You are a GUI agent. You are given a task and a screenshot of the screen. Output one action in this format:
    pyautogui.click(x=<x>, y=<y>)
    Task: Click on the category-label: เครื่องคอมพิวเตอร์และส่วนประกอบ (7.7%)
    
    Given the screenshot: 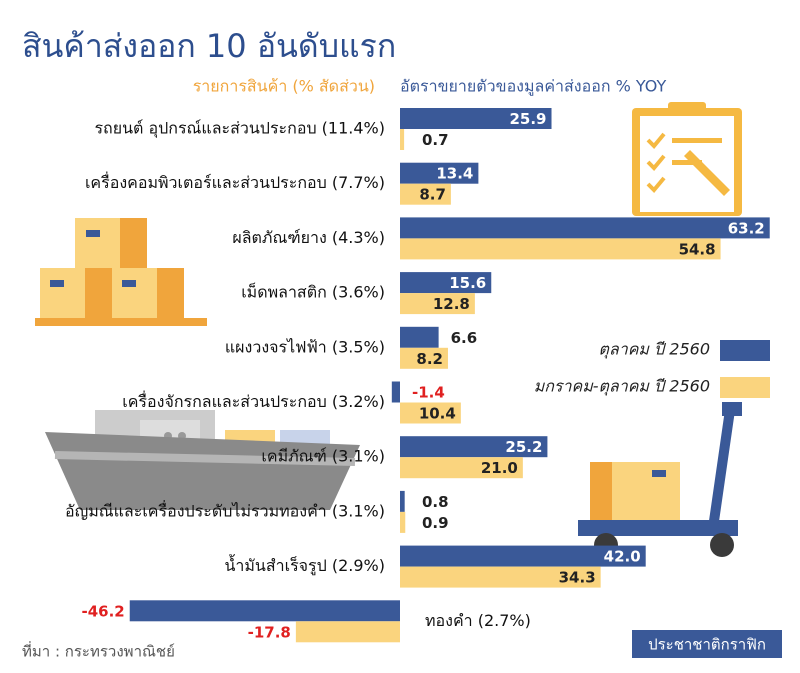 What is the action you would take?
    pyautogui.click(x=235, y=181)
    